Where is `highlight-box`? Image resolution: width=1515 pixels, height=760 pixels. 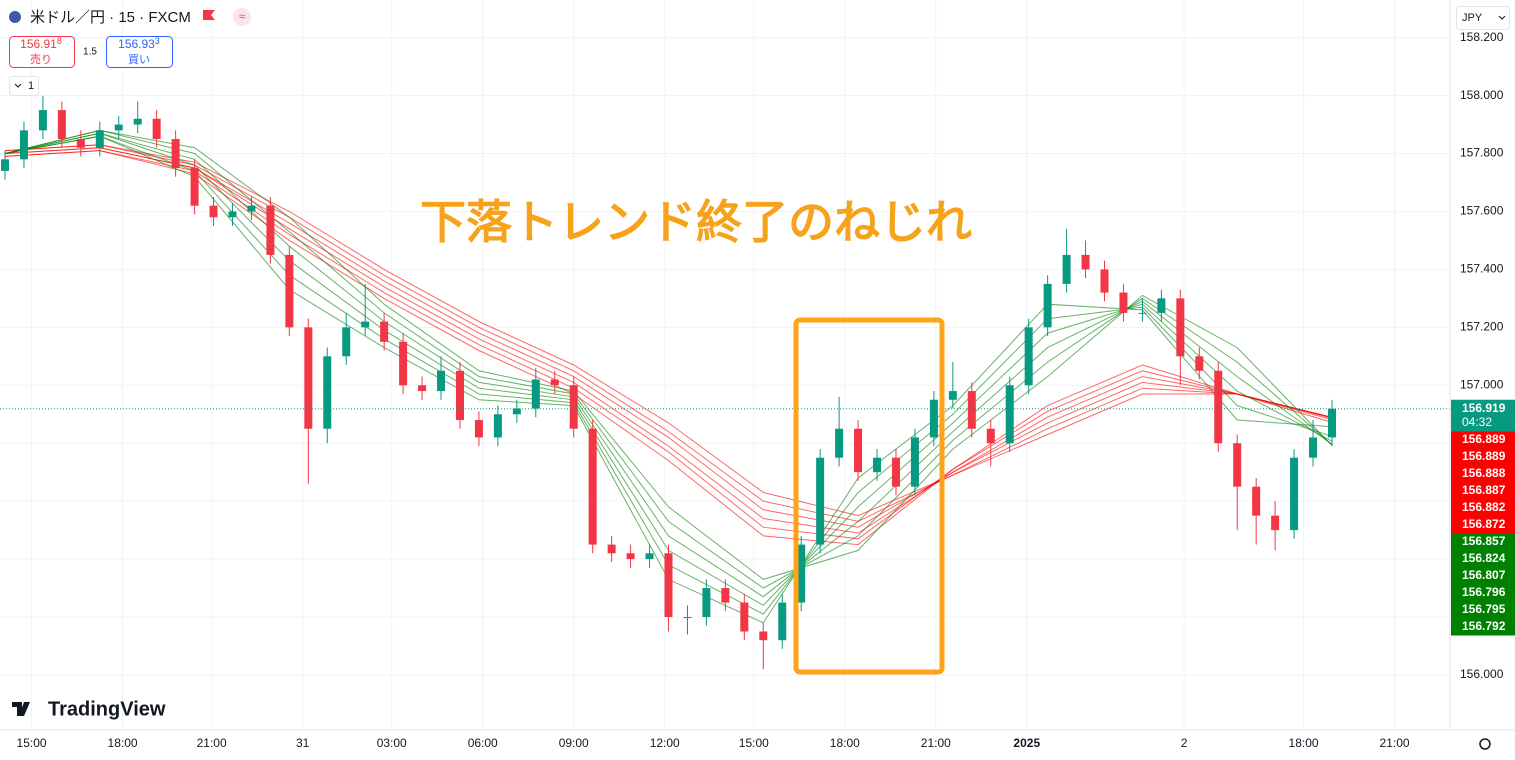
highlight-box is located at coordinates (869, 496).